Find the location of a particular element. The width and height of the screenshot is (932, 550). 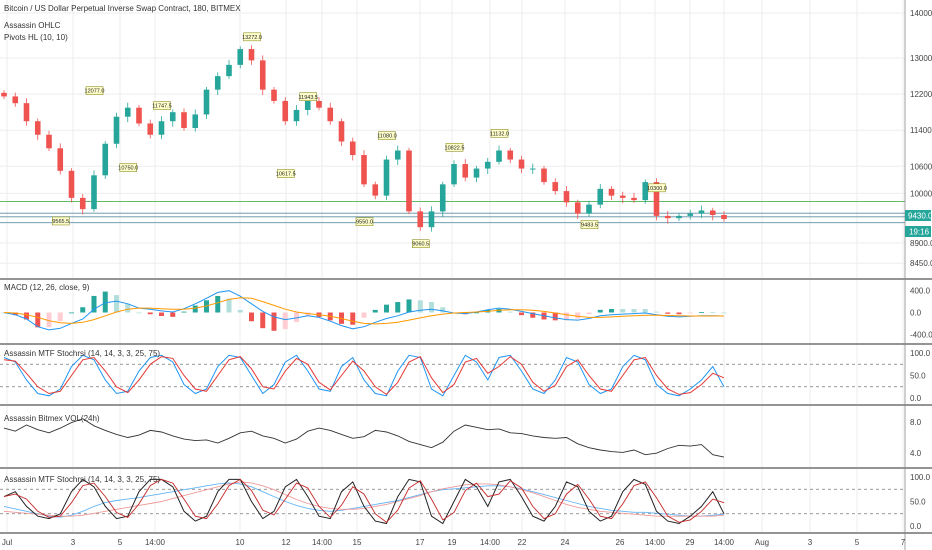

macd-title: MACD (12, 26, close, 9) is located at coordinates (47, 287).